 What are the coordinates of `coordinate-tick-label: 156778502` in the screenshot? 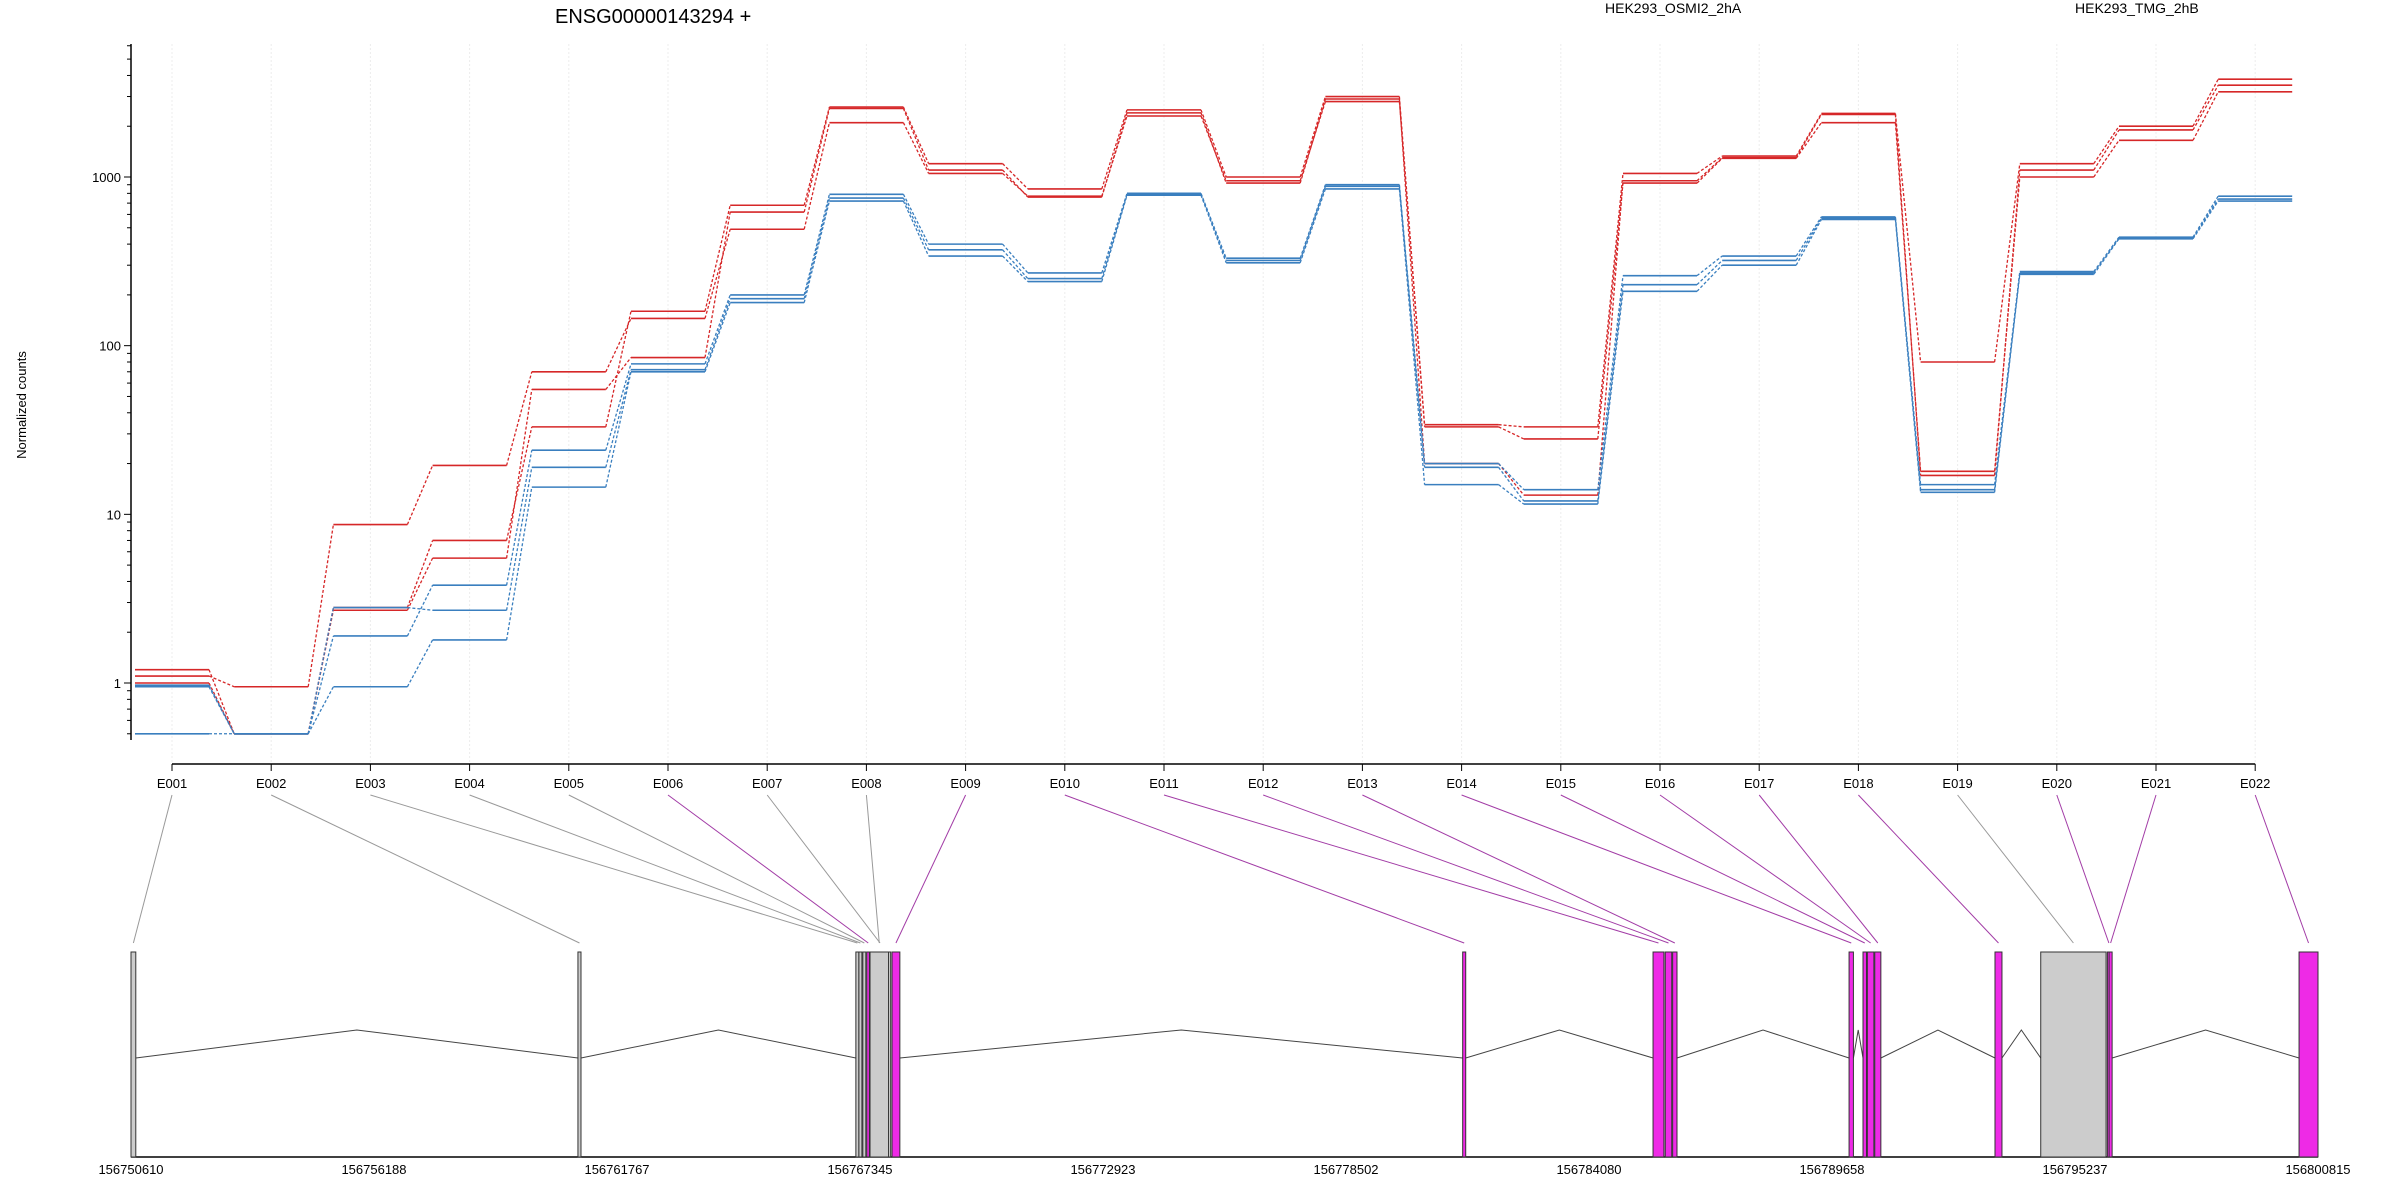 It's located at (1345, 1169).